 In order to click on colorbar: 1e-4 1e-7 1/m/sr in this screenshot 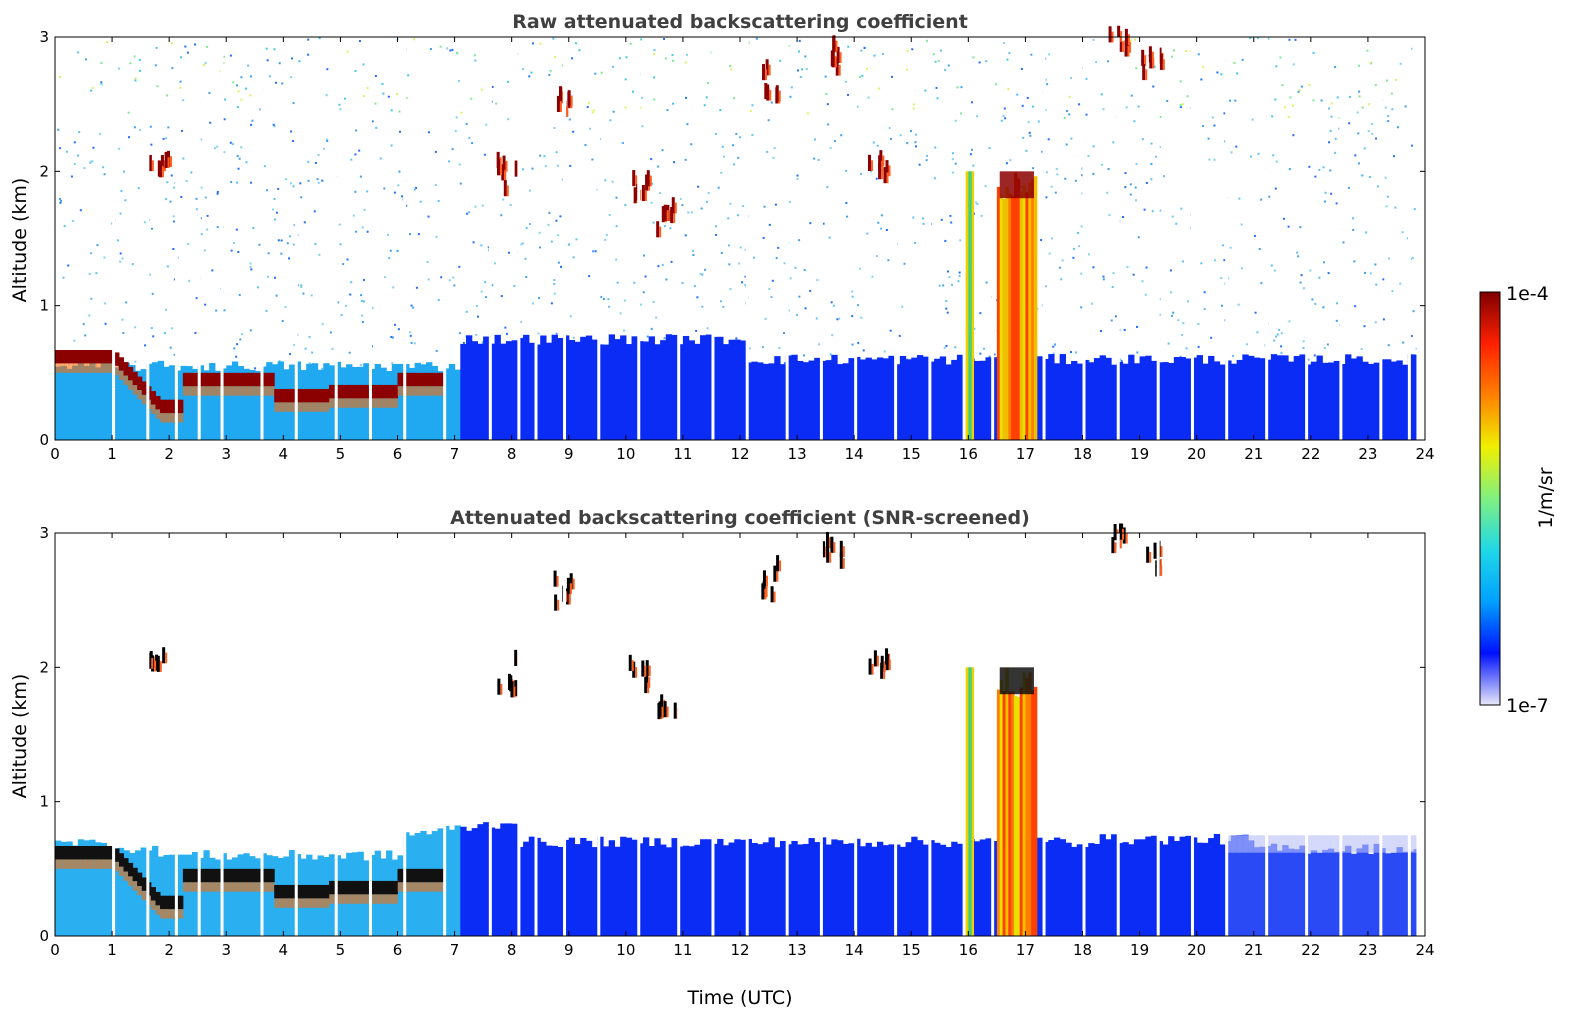, I will do `click(1518, 500)`.